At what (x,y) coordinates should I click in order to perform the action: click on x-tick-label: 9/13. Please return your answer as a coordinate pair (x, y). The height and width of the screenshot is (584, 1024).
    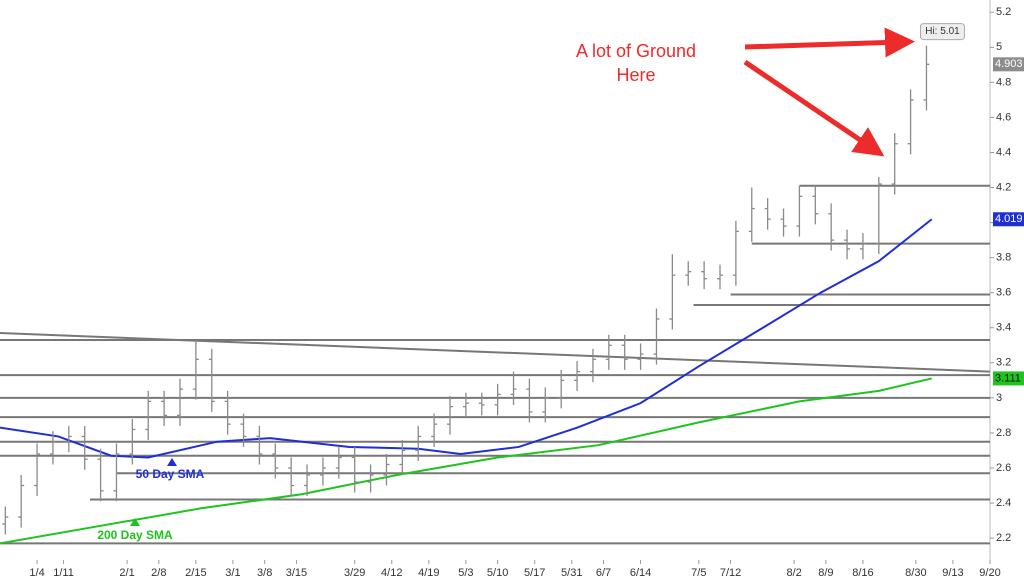
    Looking at the image, I should click on (952, 573).